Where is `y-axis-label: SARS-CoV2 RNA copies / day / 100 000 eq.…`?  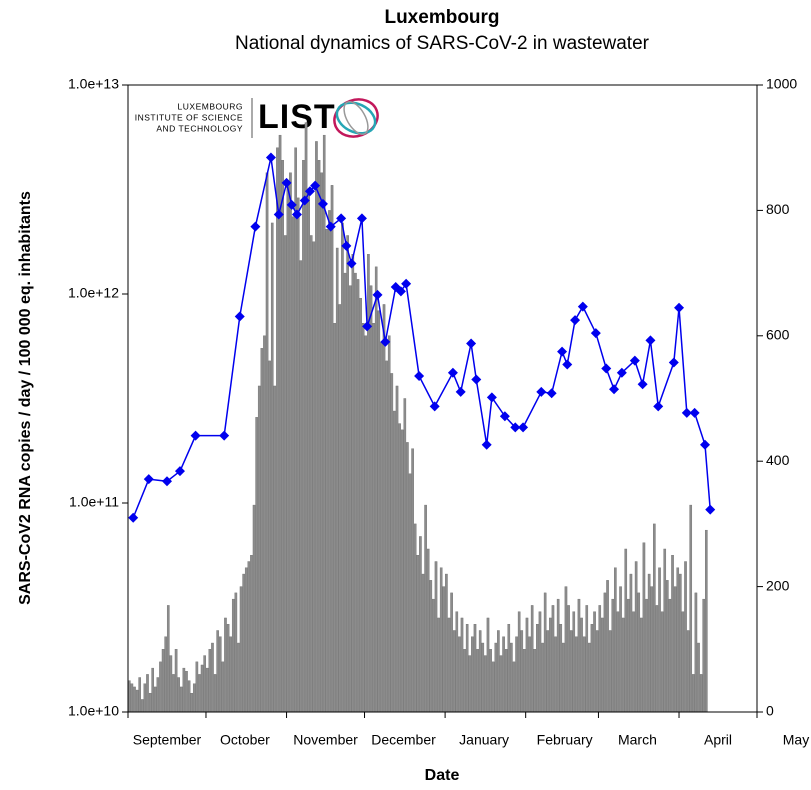 y-axis-label: SARS-CoV2 RNA copies / day / 100 000 eq.… is located at coordinates (25, 398).